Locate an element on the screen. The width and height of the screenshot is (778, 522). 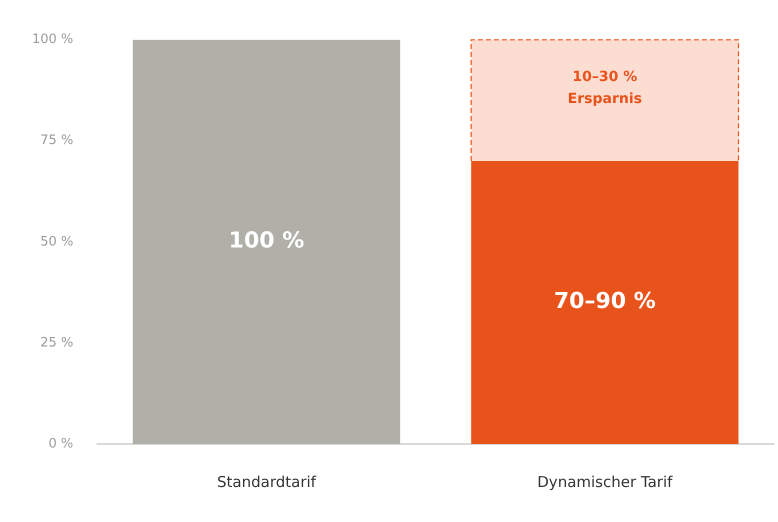
y-tick-label: 50 % is located at coordinates (57, 242).